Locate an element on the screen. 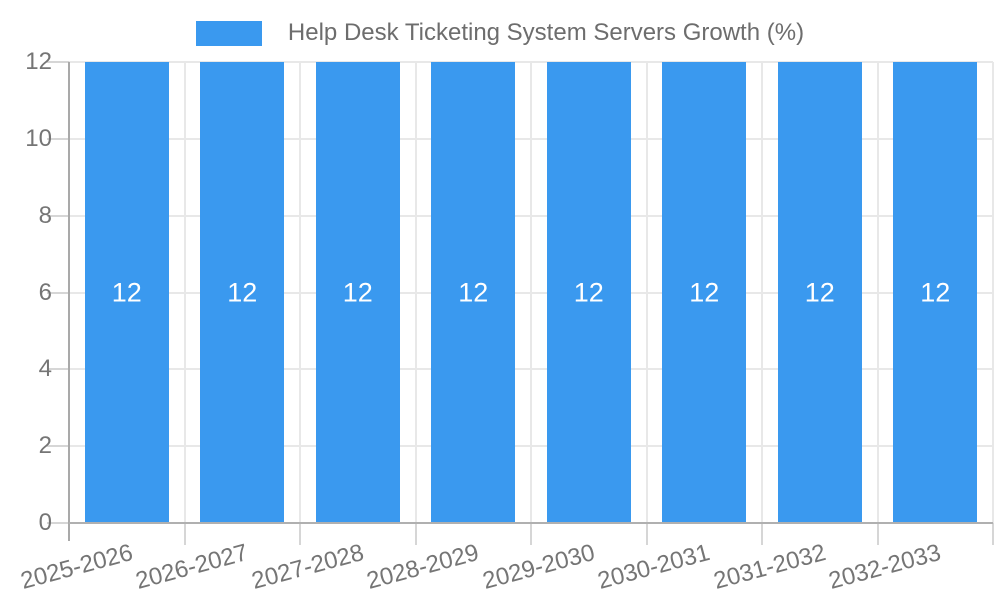 The height and width of the screenshot is (600, 1000). x-axis-line is located at coordinates (531, 523).